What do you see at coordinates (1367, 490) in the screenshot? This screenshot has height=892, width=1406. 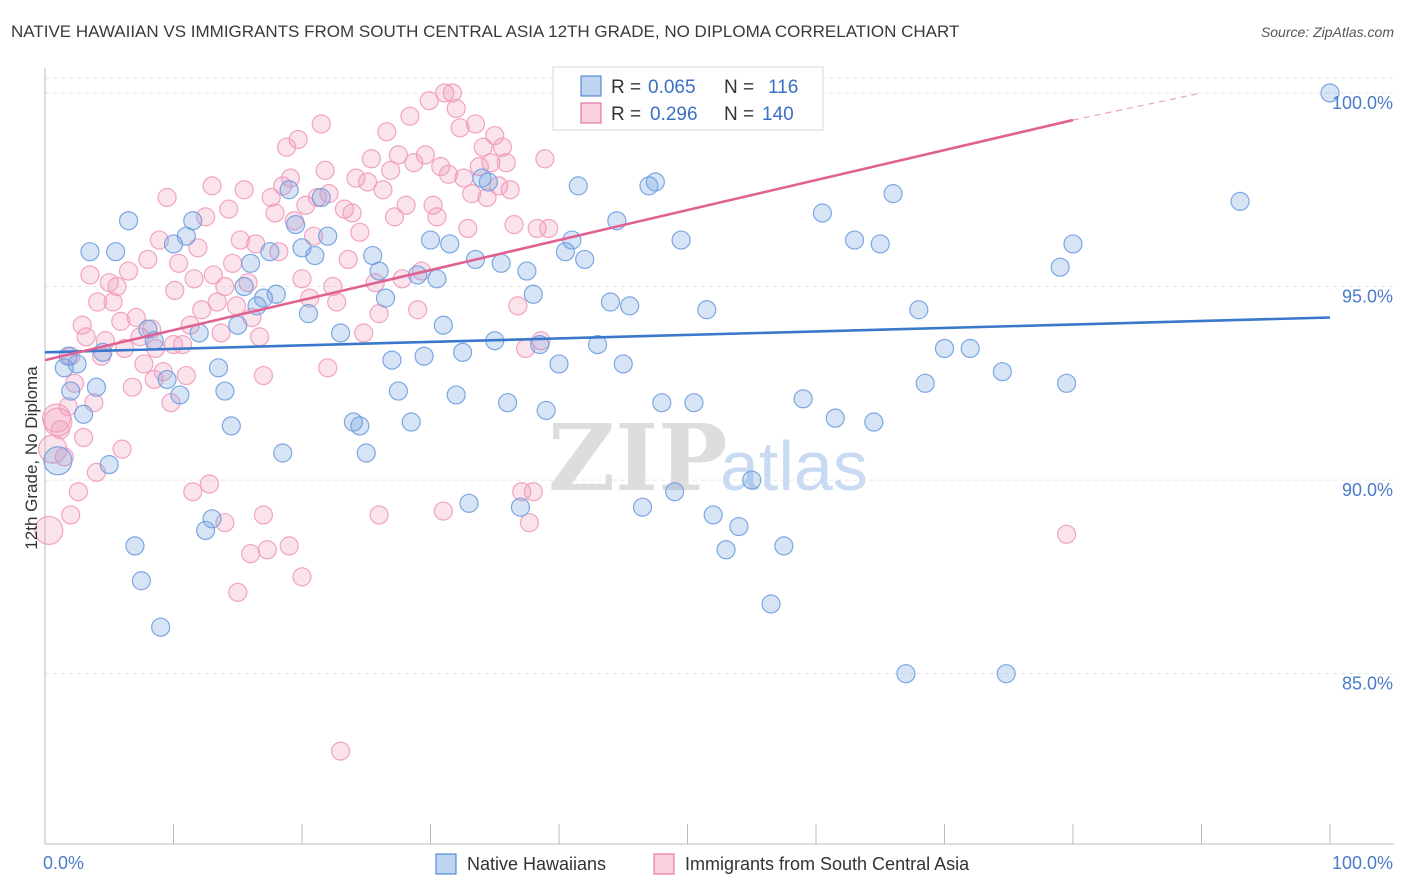 I see `y-tick-label: 90.0%` at bounding box center [1367, 490].